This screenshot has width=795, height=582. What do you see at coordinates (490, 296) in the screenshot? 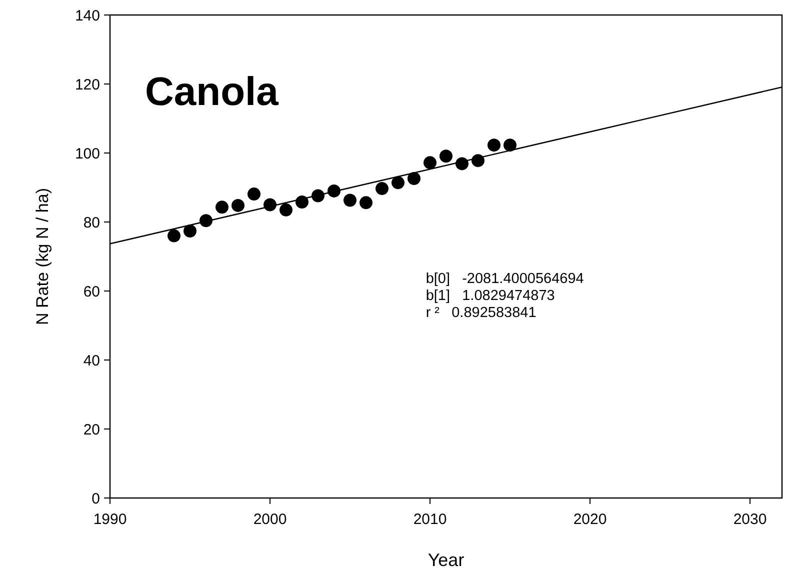
I see `annotation: b[1] 1.0829474873` at bounding box center [490, 296].